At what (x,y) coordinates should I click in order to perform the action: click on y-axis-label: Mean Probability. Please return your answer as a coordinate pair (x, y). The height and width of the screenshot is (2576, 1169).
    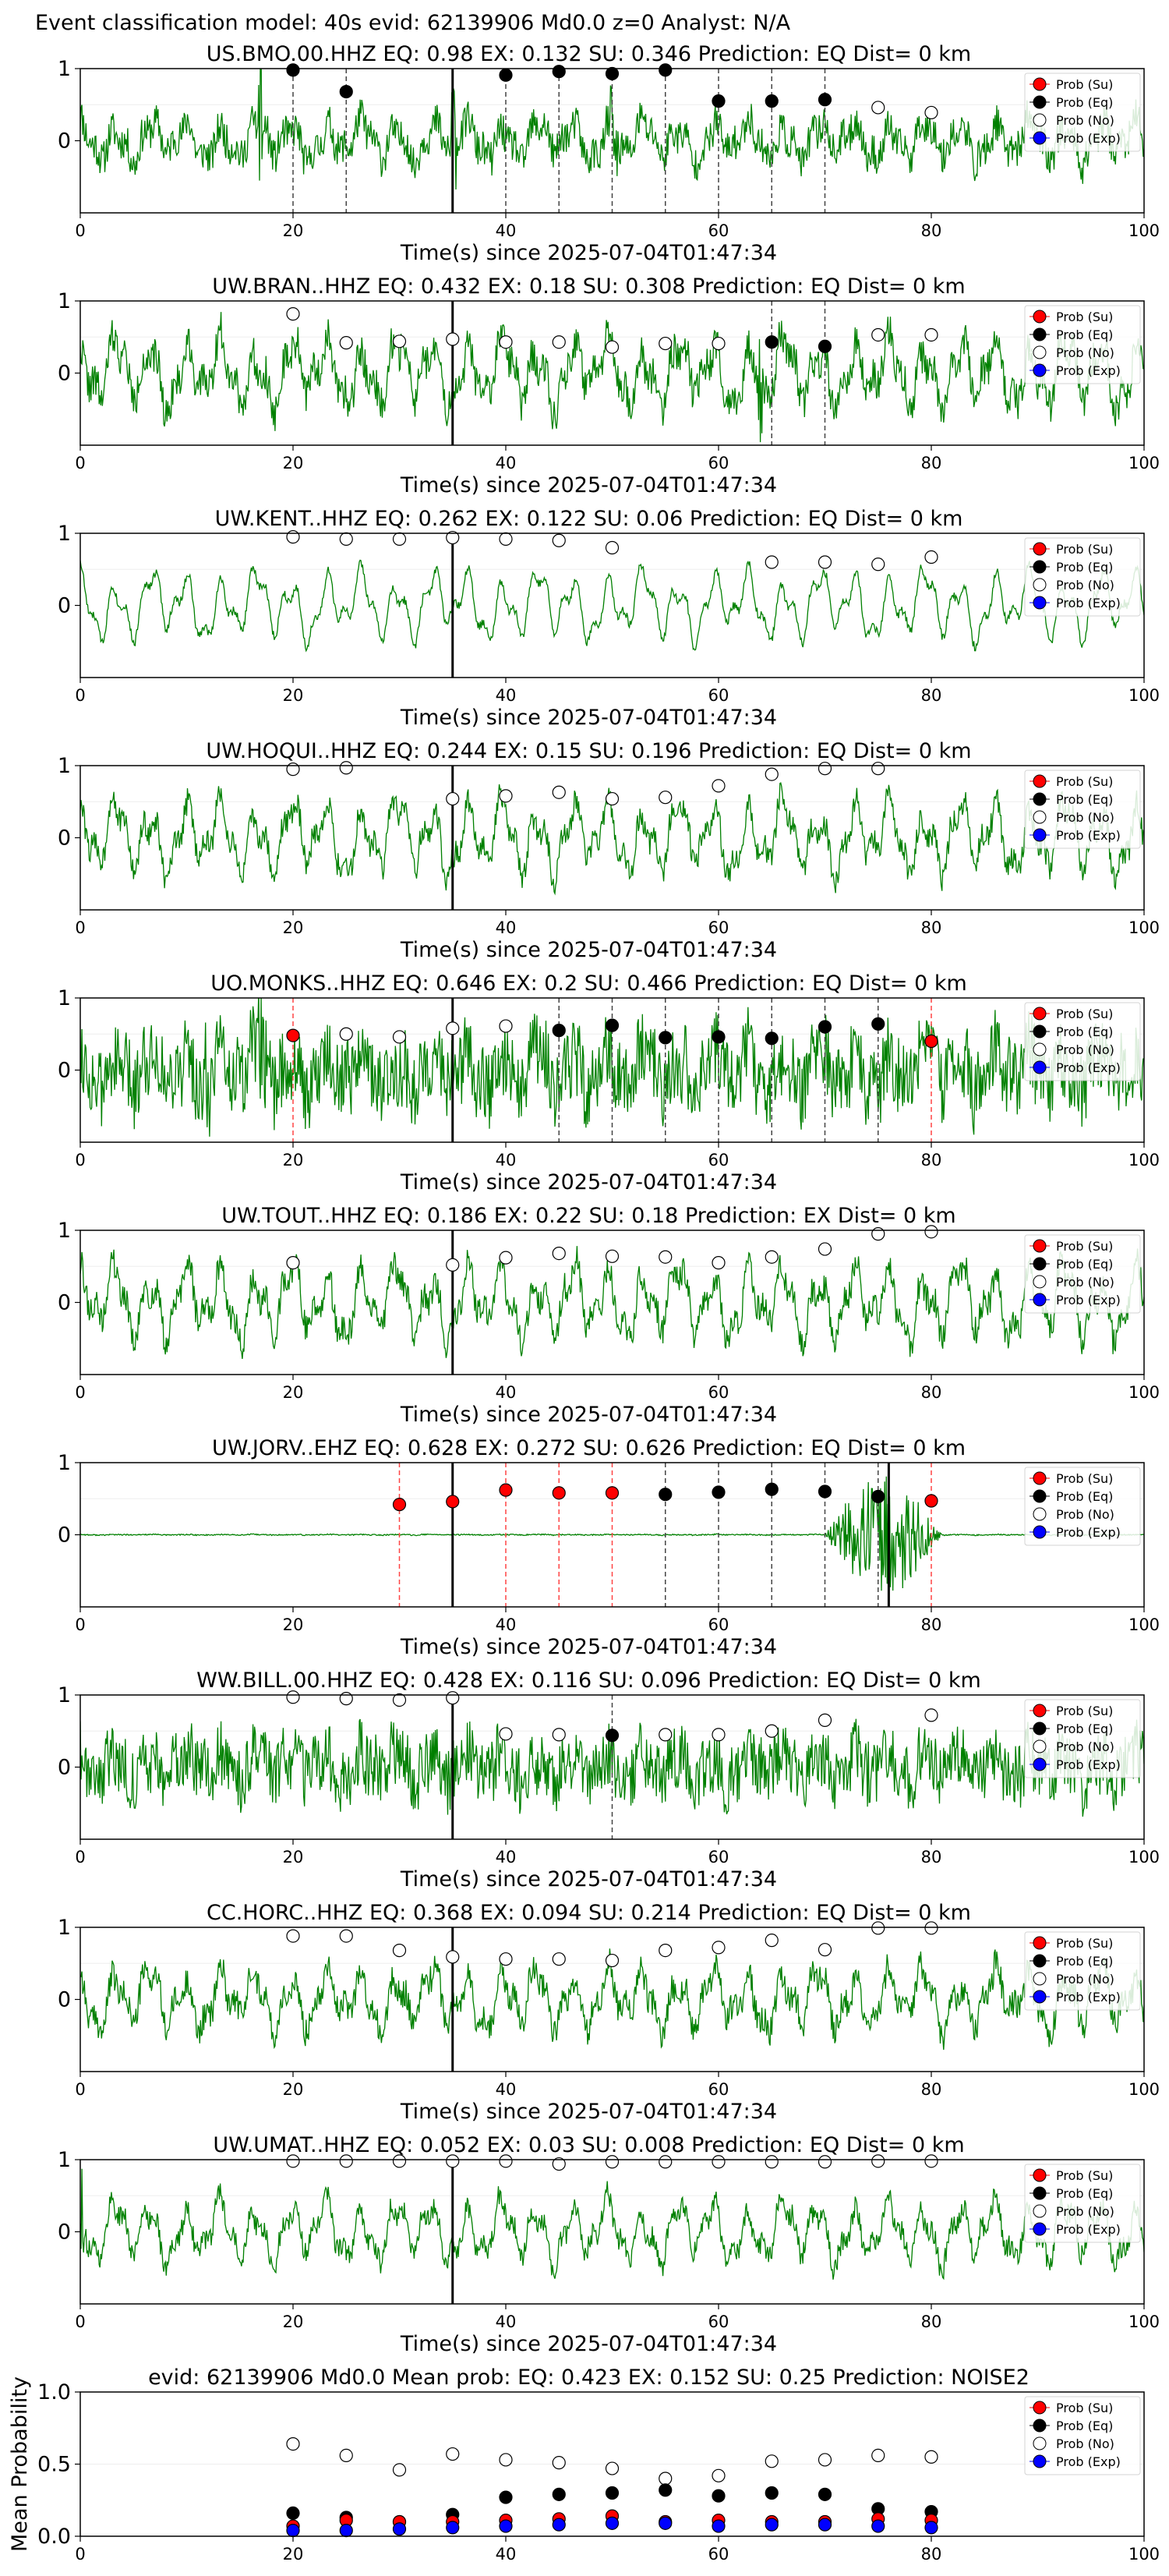
    Looking at the image, I should click on (20, 2464).